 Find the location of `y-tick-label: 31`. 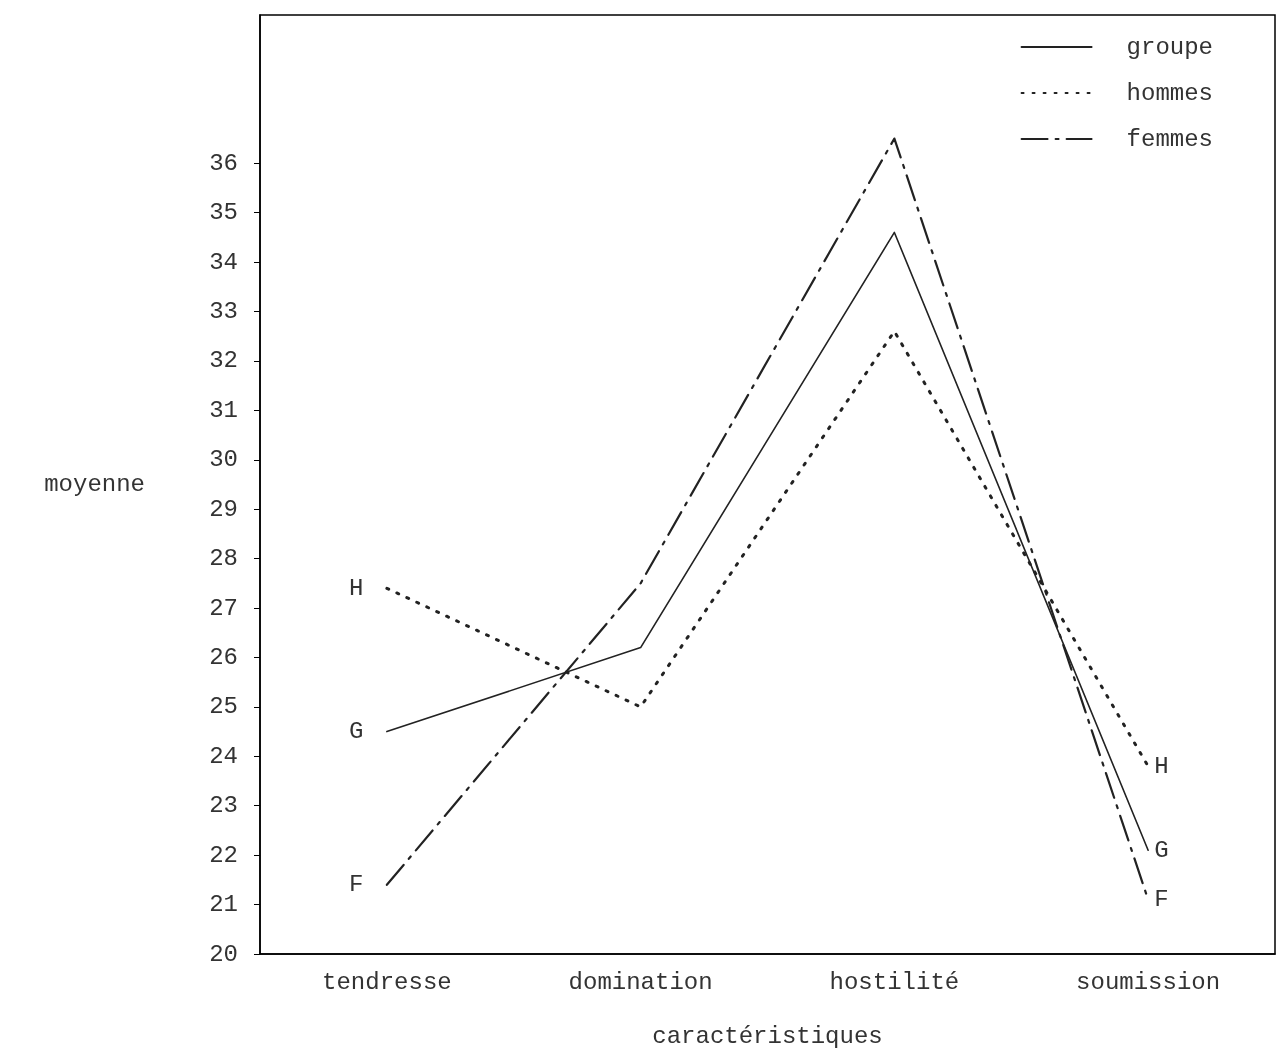

y-tick-label: 31 is located at coordinates (223, 410).